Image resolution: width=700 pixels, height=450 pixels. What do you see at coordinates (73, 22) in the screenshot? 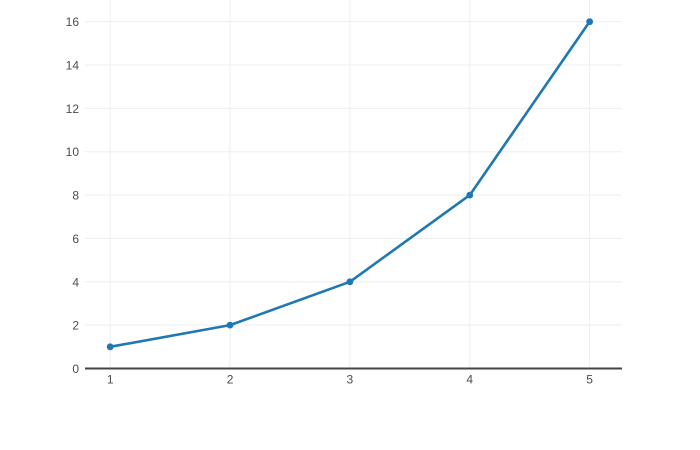
I see `y-tick-label: 16` at bounding box center [73, 22].